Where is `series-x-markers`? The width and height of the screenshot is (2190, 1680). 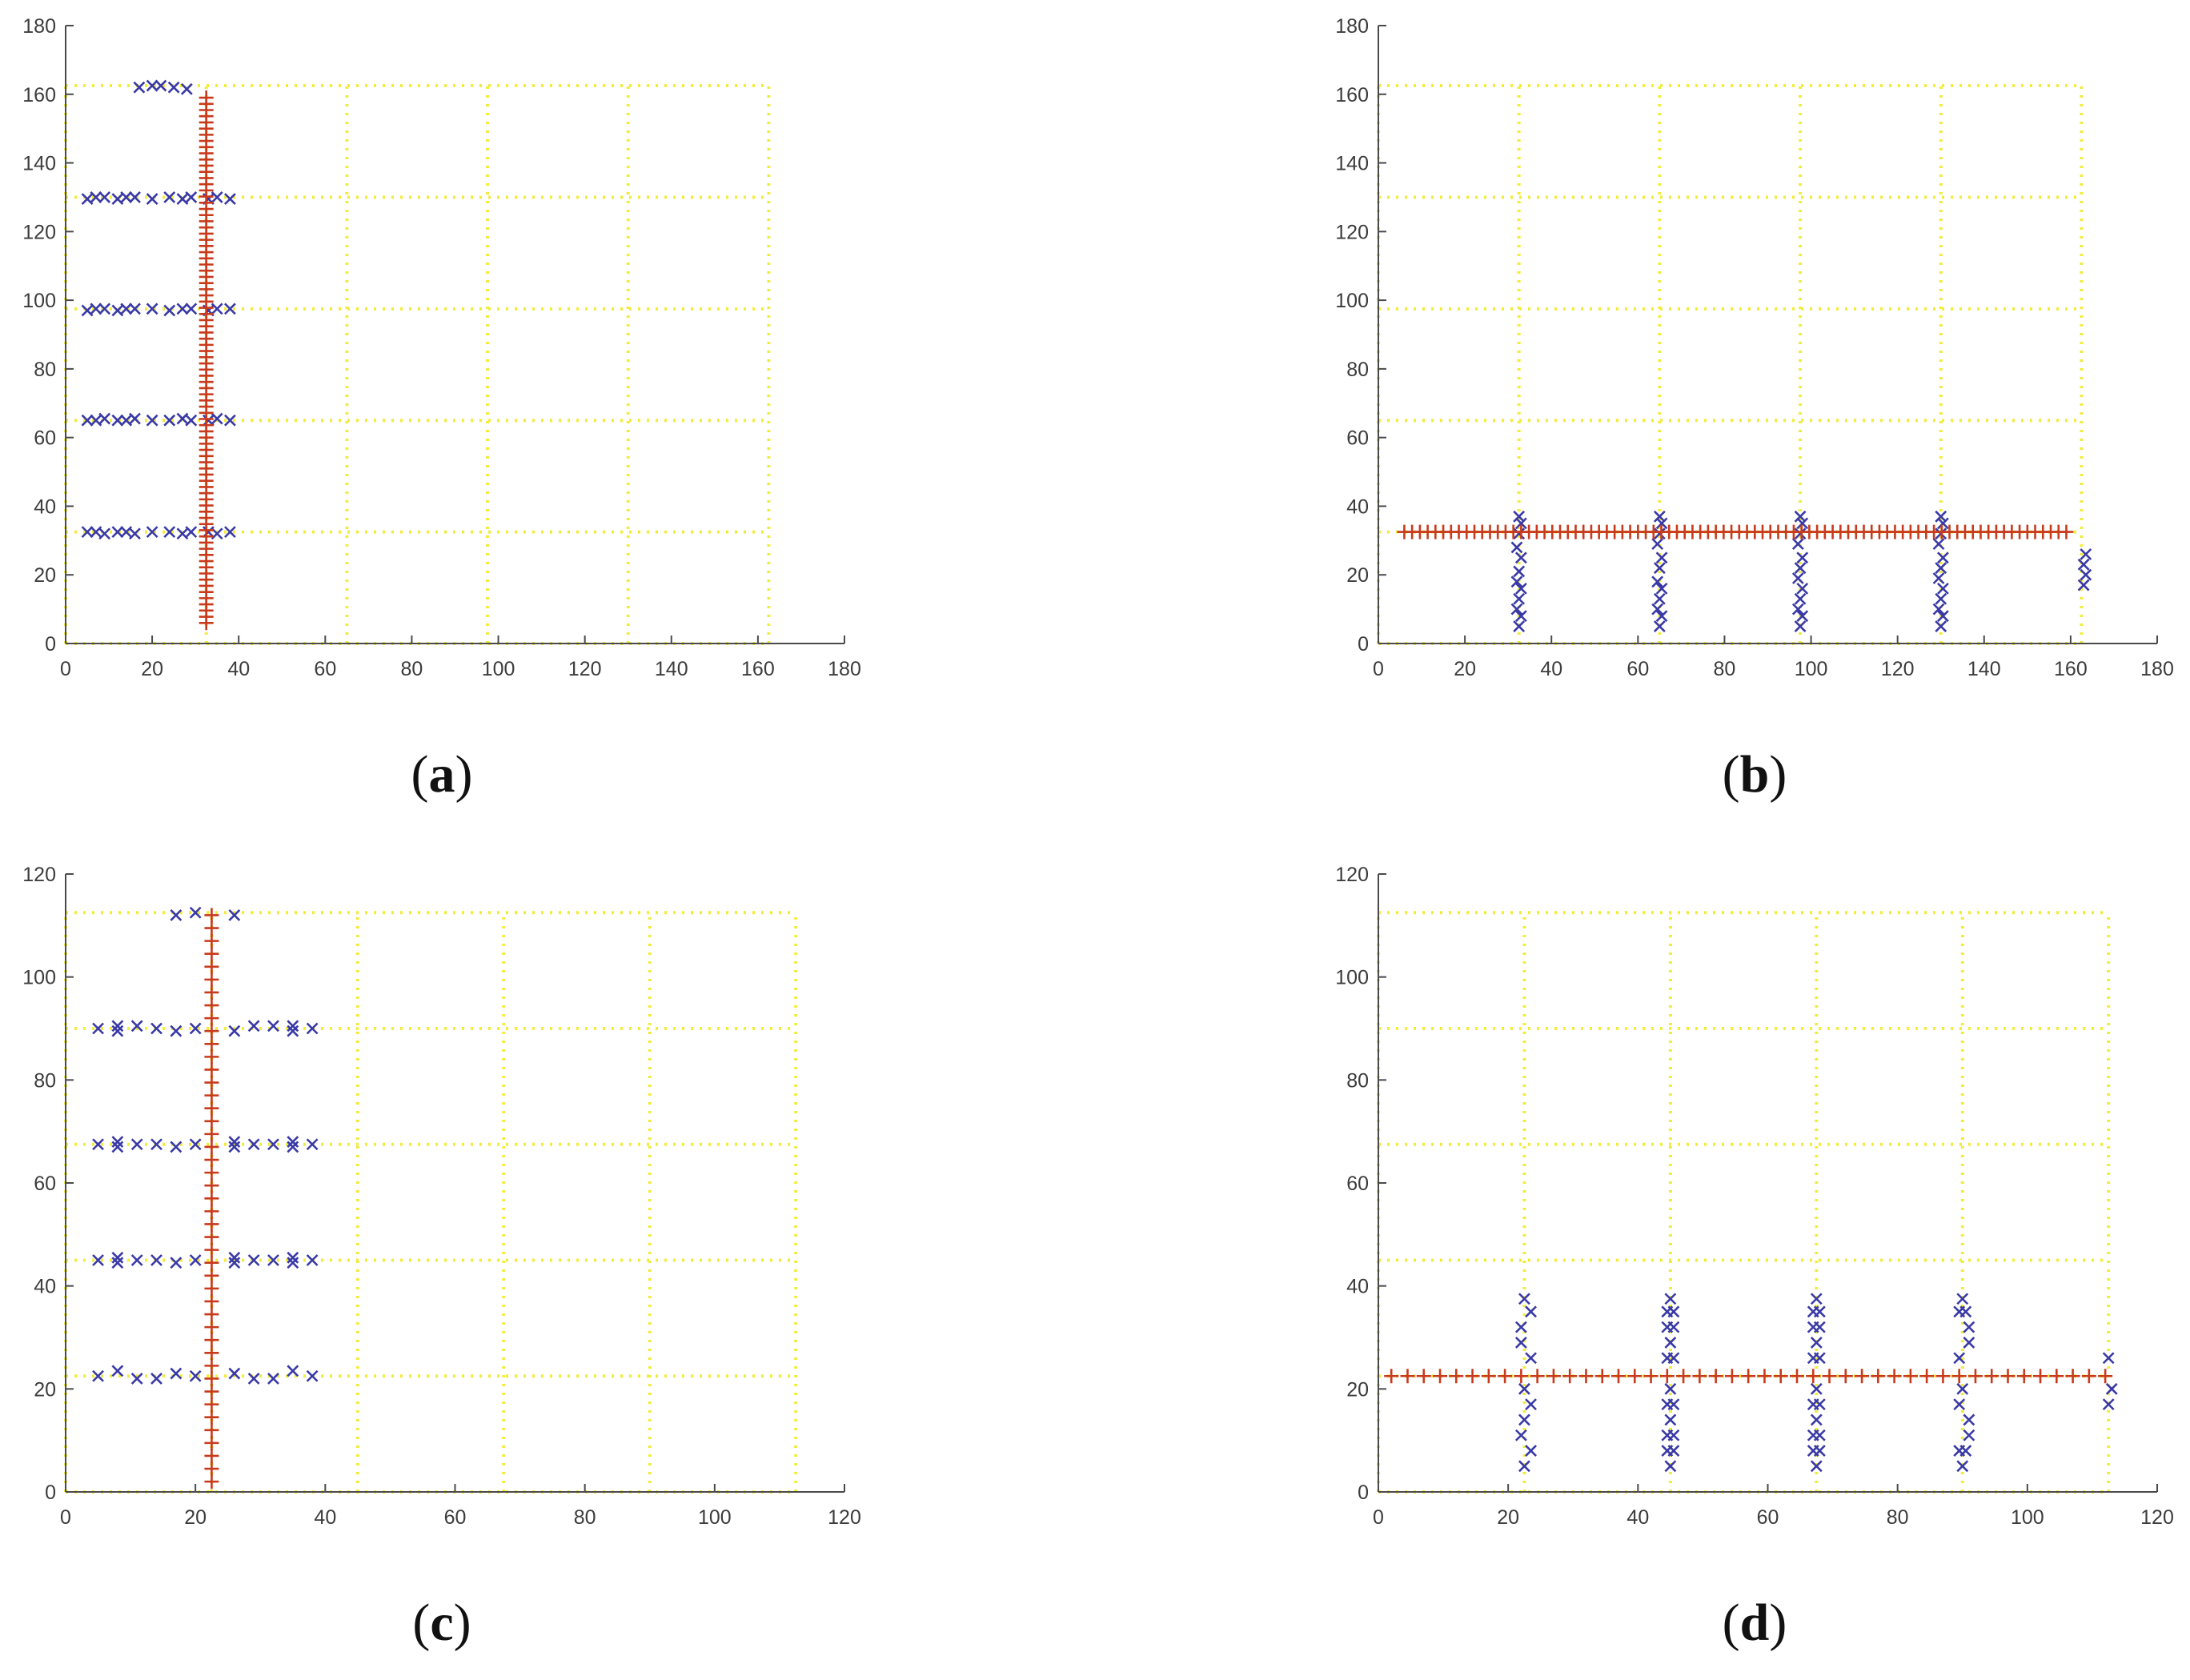 series-x-markers is located at coordinates (1801, 571).